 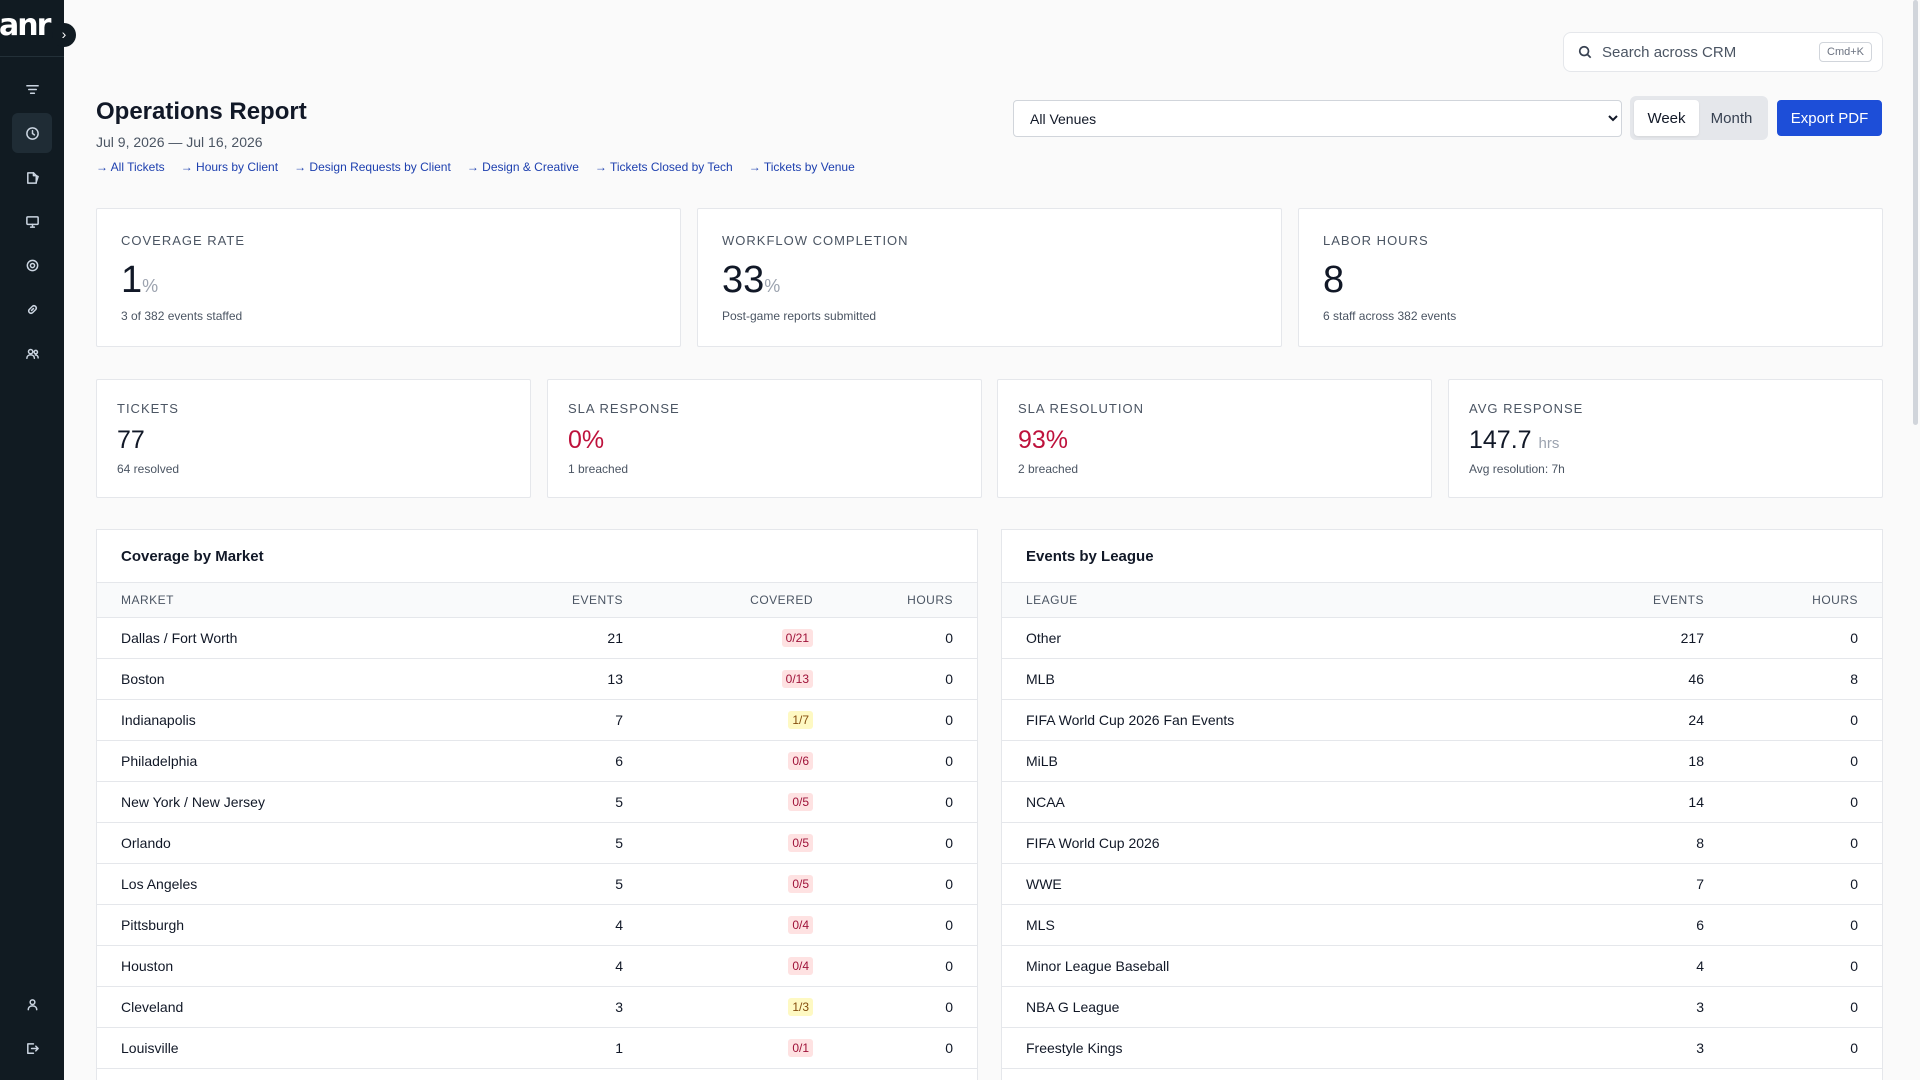 What do you see at coordinates (664, 167) in the screenshot?
I see `link-tickets-closed-by-tech: Tickets Closed by Tech` at bounding box center [664, 167].